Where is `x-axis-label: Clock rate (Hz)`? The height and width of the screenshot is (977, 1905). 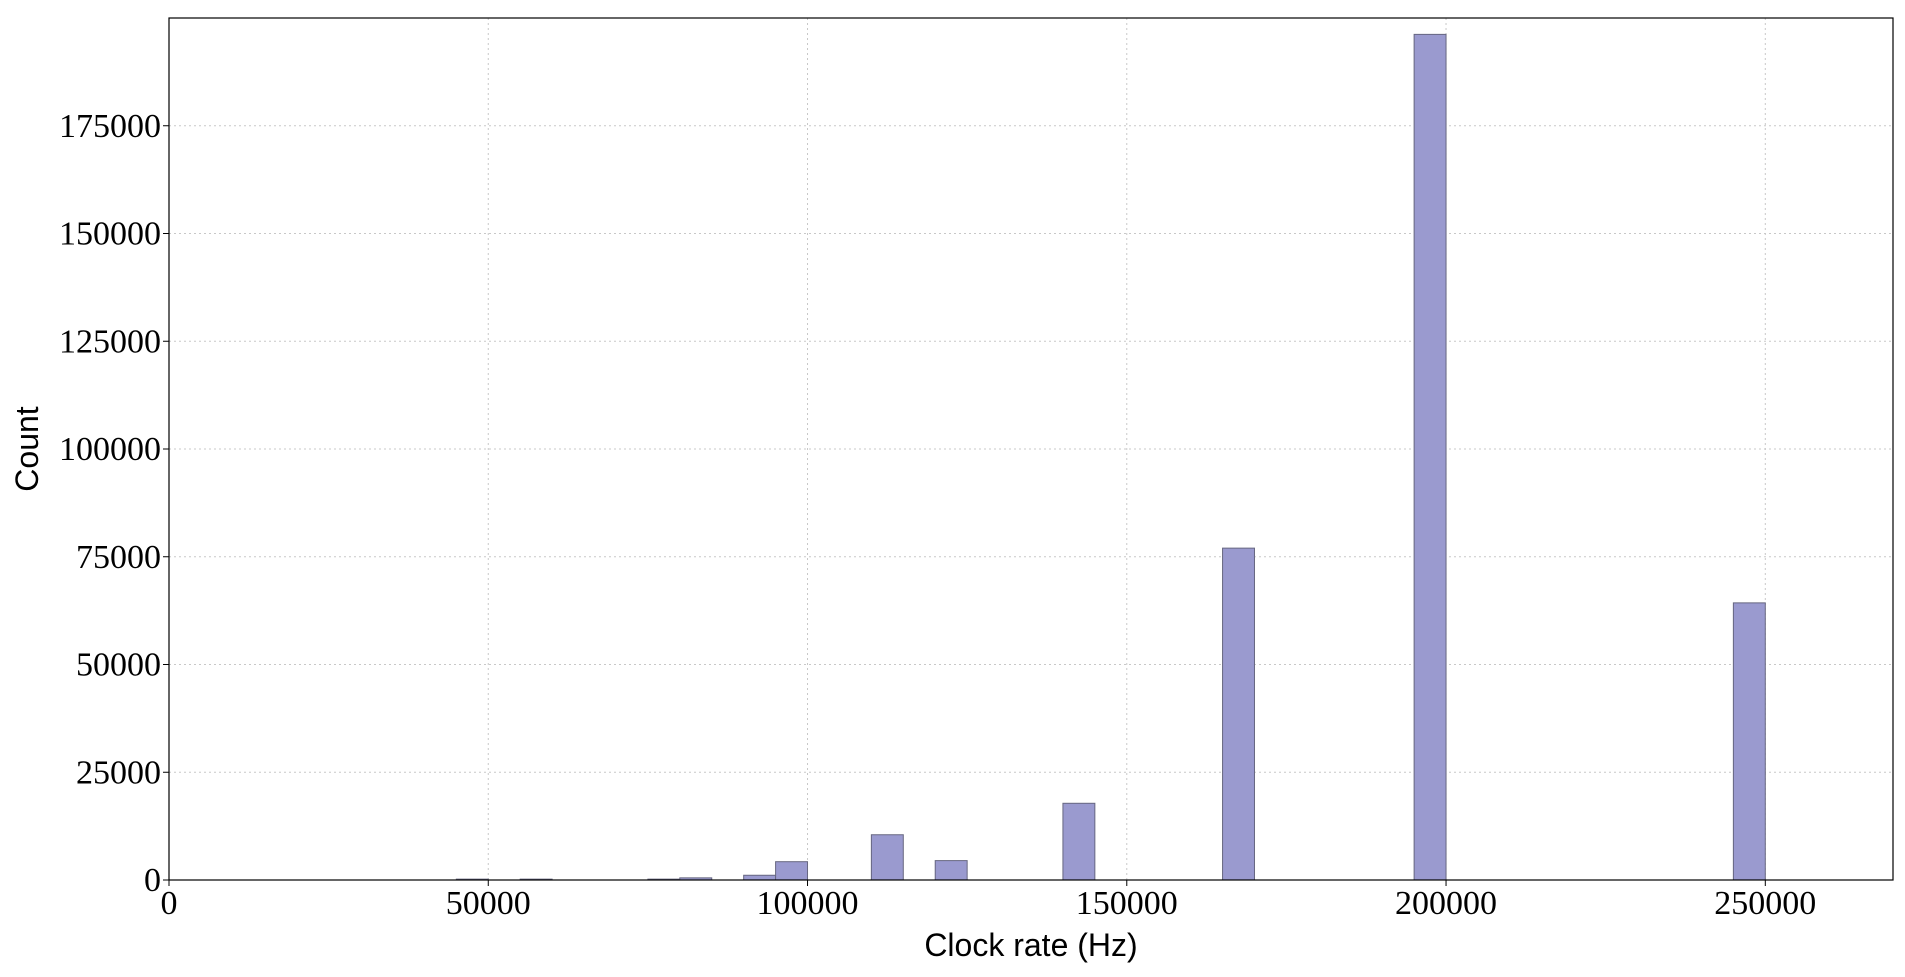
x-axis-label: Clock rate (Hz) is located at coordinates (1030, 945).